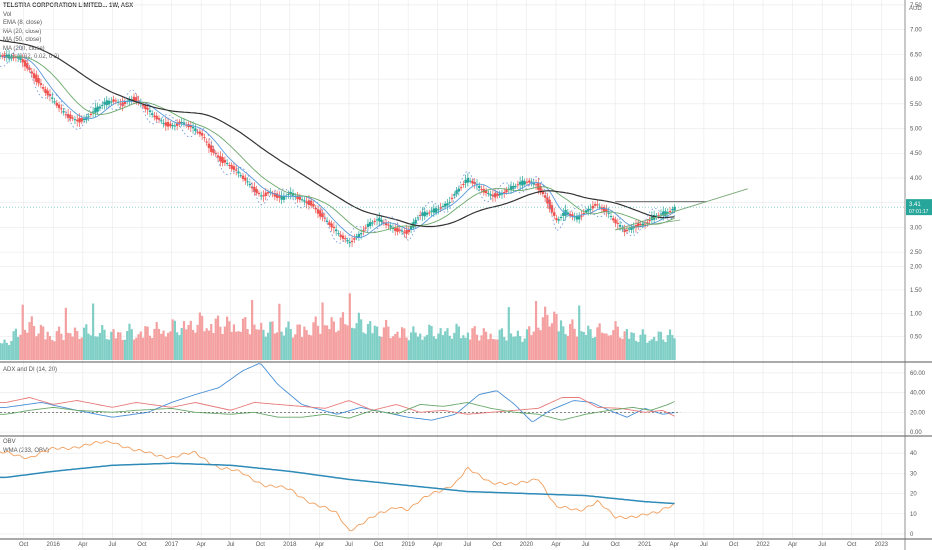  I want to click on legend-wma: WMA (233, OBV), so click(26, 450).